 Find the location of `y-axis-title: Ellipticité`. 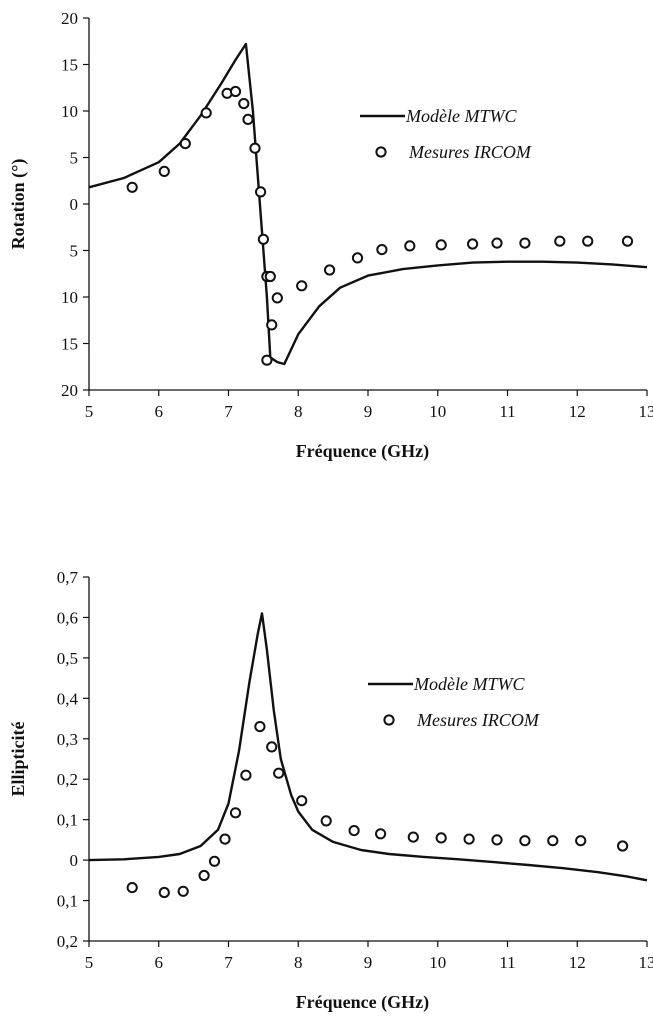

y-axis-title: Ellipticité is located at coordinates (18, 759).